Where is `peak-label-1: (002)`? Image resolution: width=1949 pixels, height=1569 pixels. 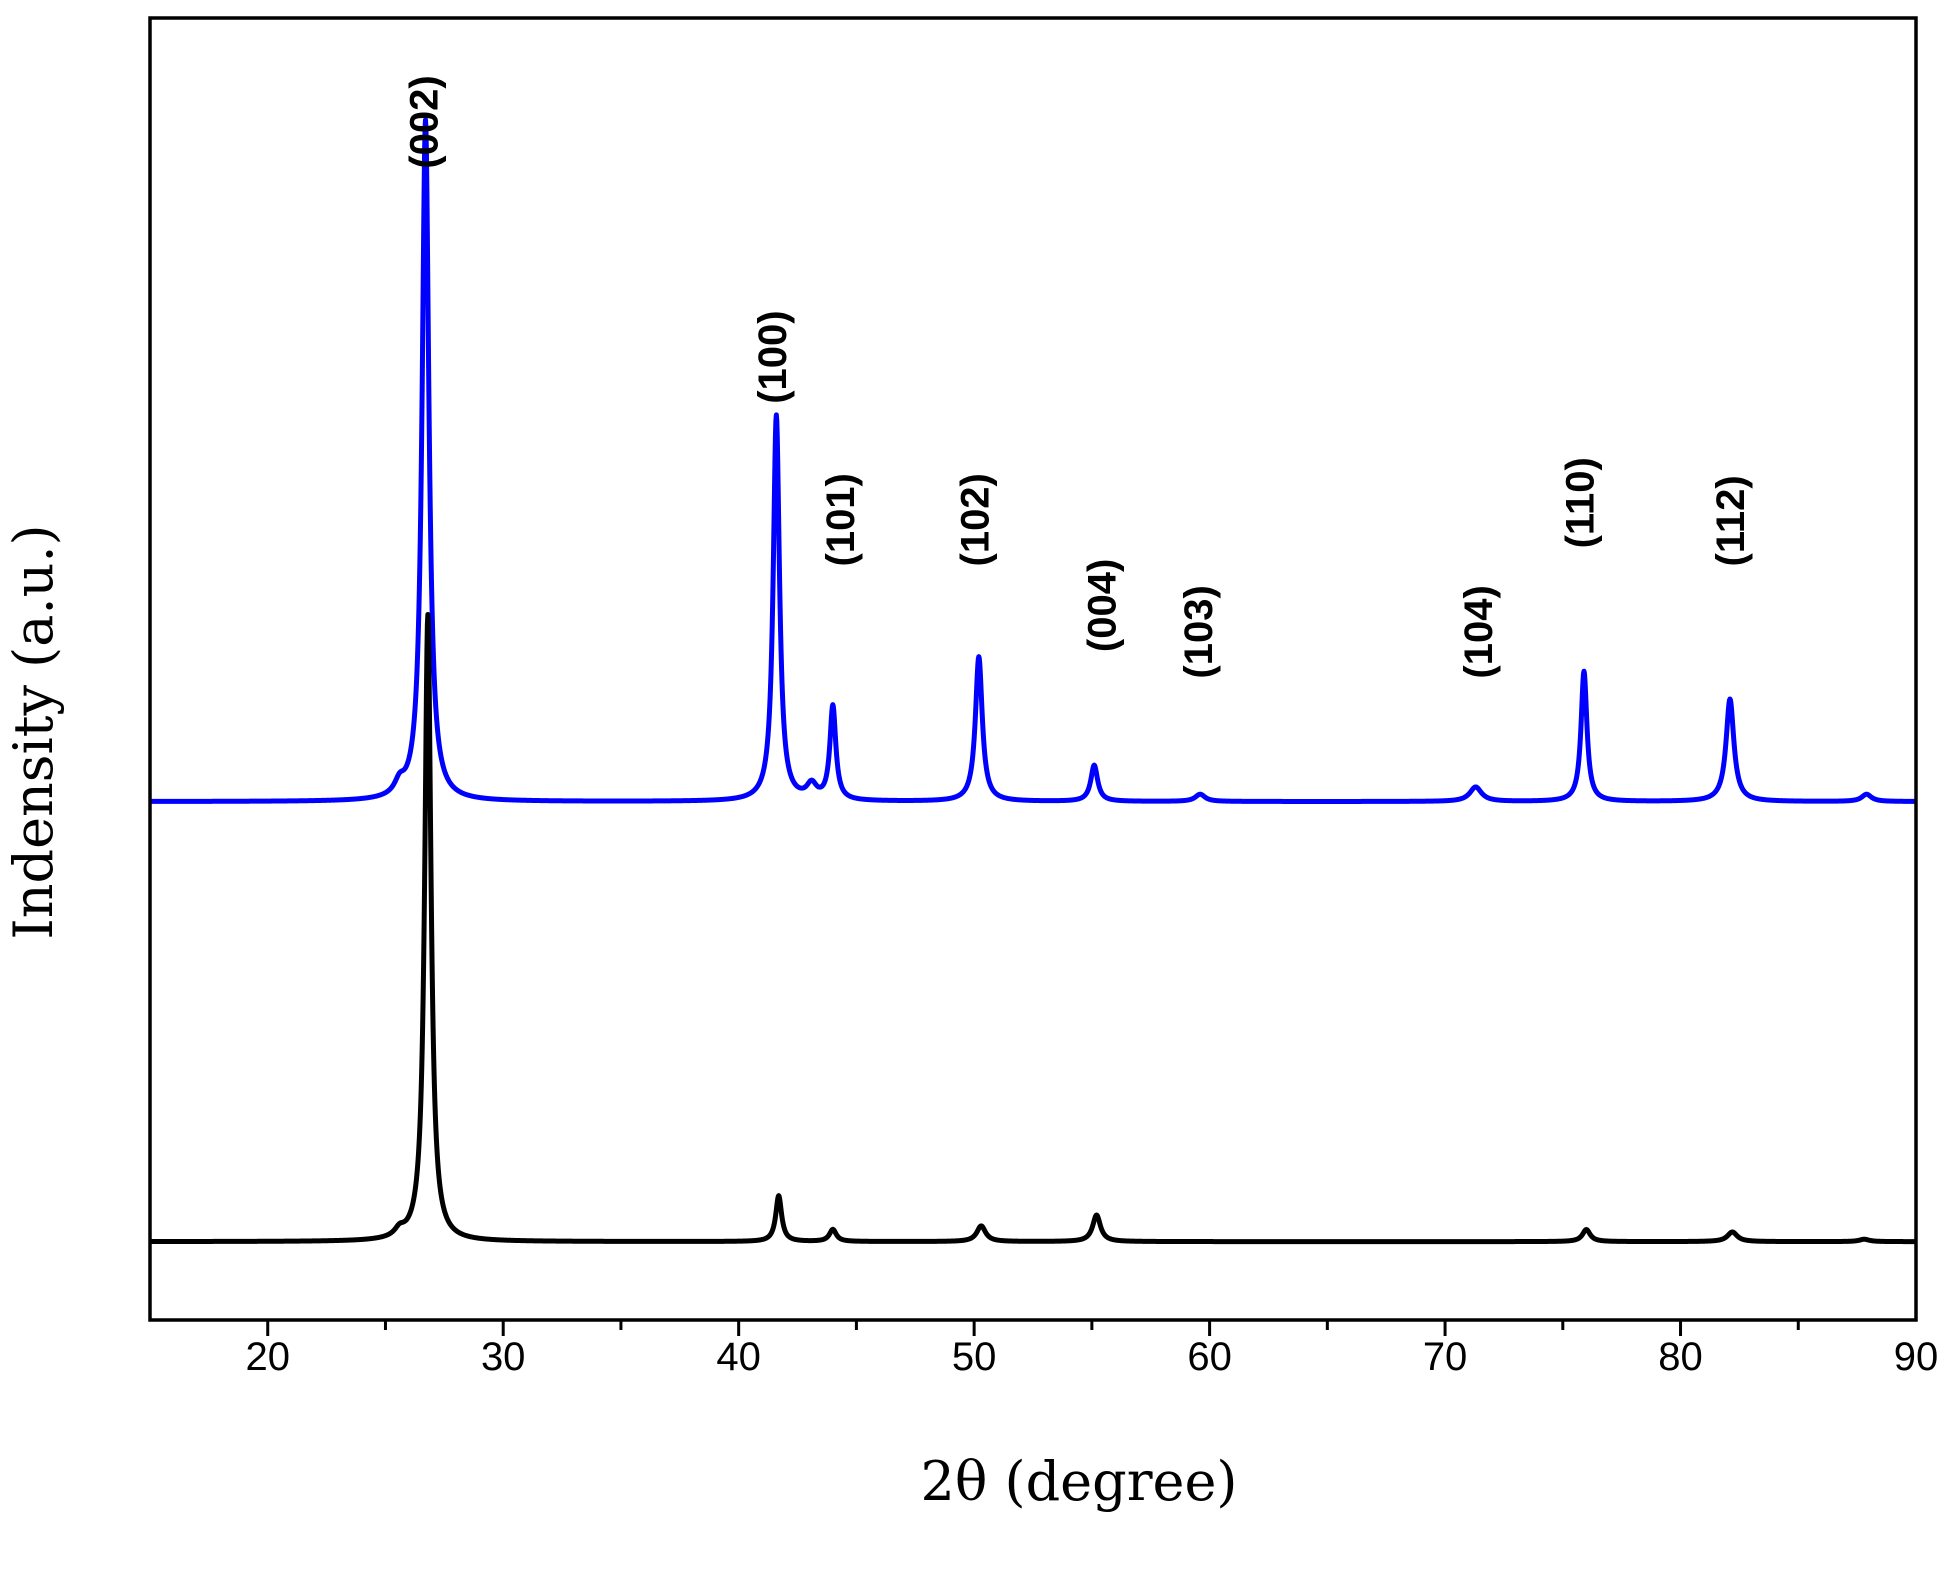 peak-label-1: (002) is located at coordinates (424, 121).